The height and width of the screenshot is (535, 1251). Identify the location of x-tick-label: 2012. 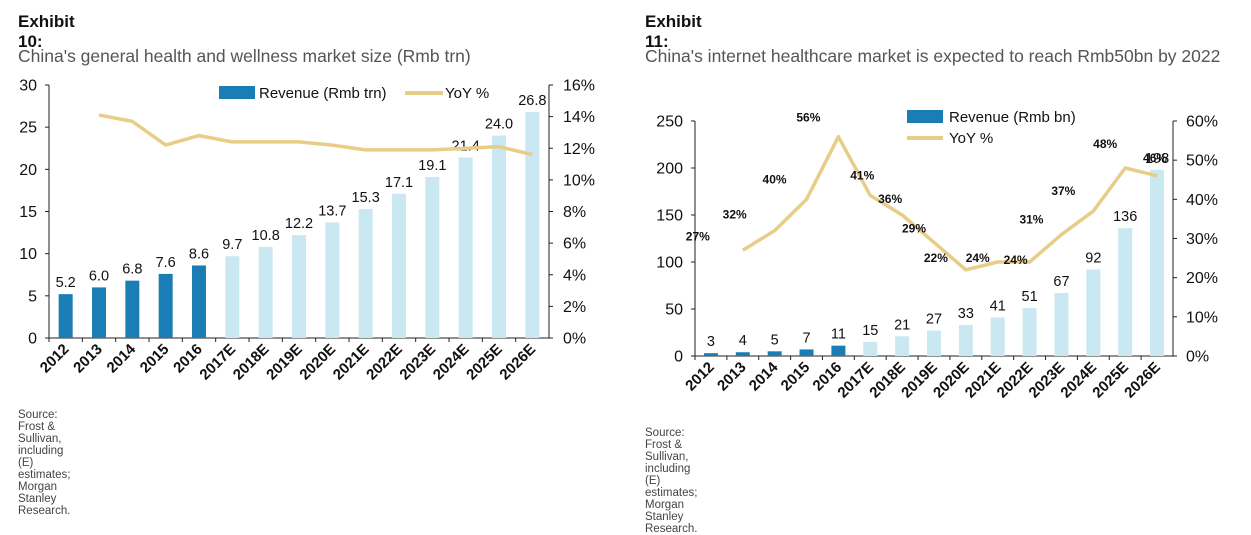
(55, 359).